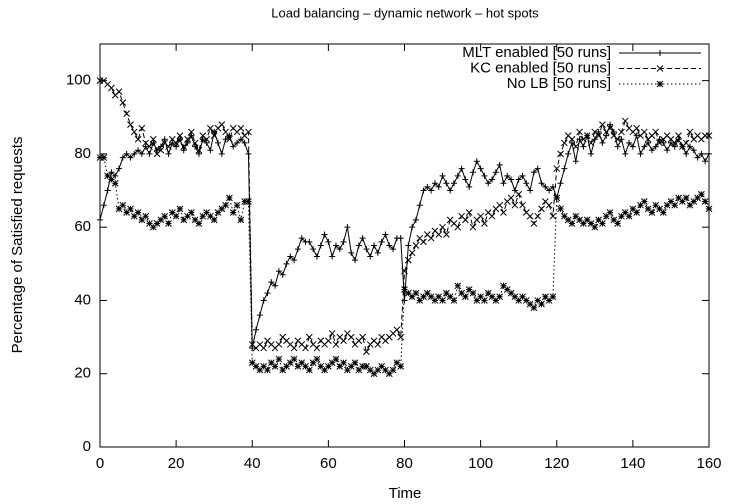 Image resolution: width=729 pixels, height=504 pixels. What do you see at coordinates (536, 52) in the screenshot?
I see `legend-label: MLT enabled [50 runs]` at bounding box center [536, 52].